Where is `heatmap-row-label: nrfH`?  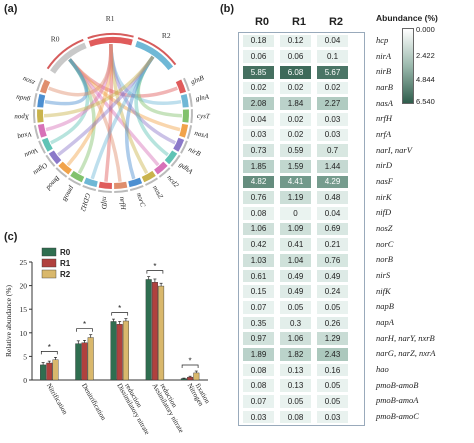
heatmap-row-label: nrfH is located at coordinates (384, 118).